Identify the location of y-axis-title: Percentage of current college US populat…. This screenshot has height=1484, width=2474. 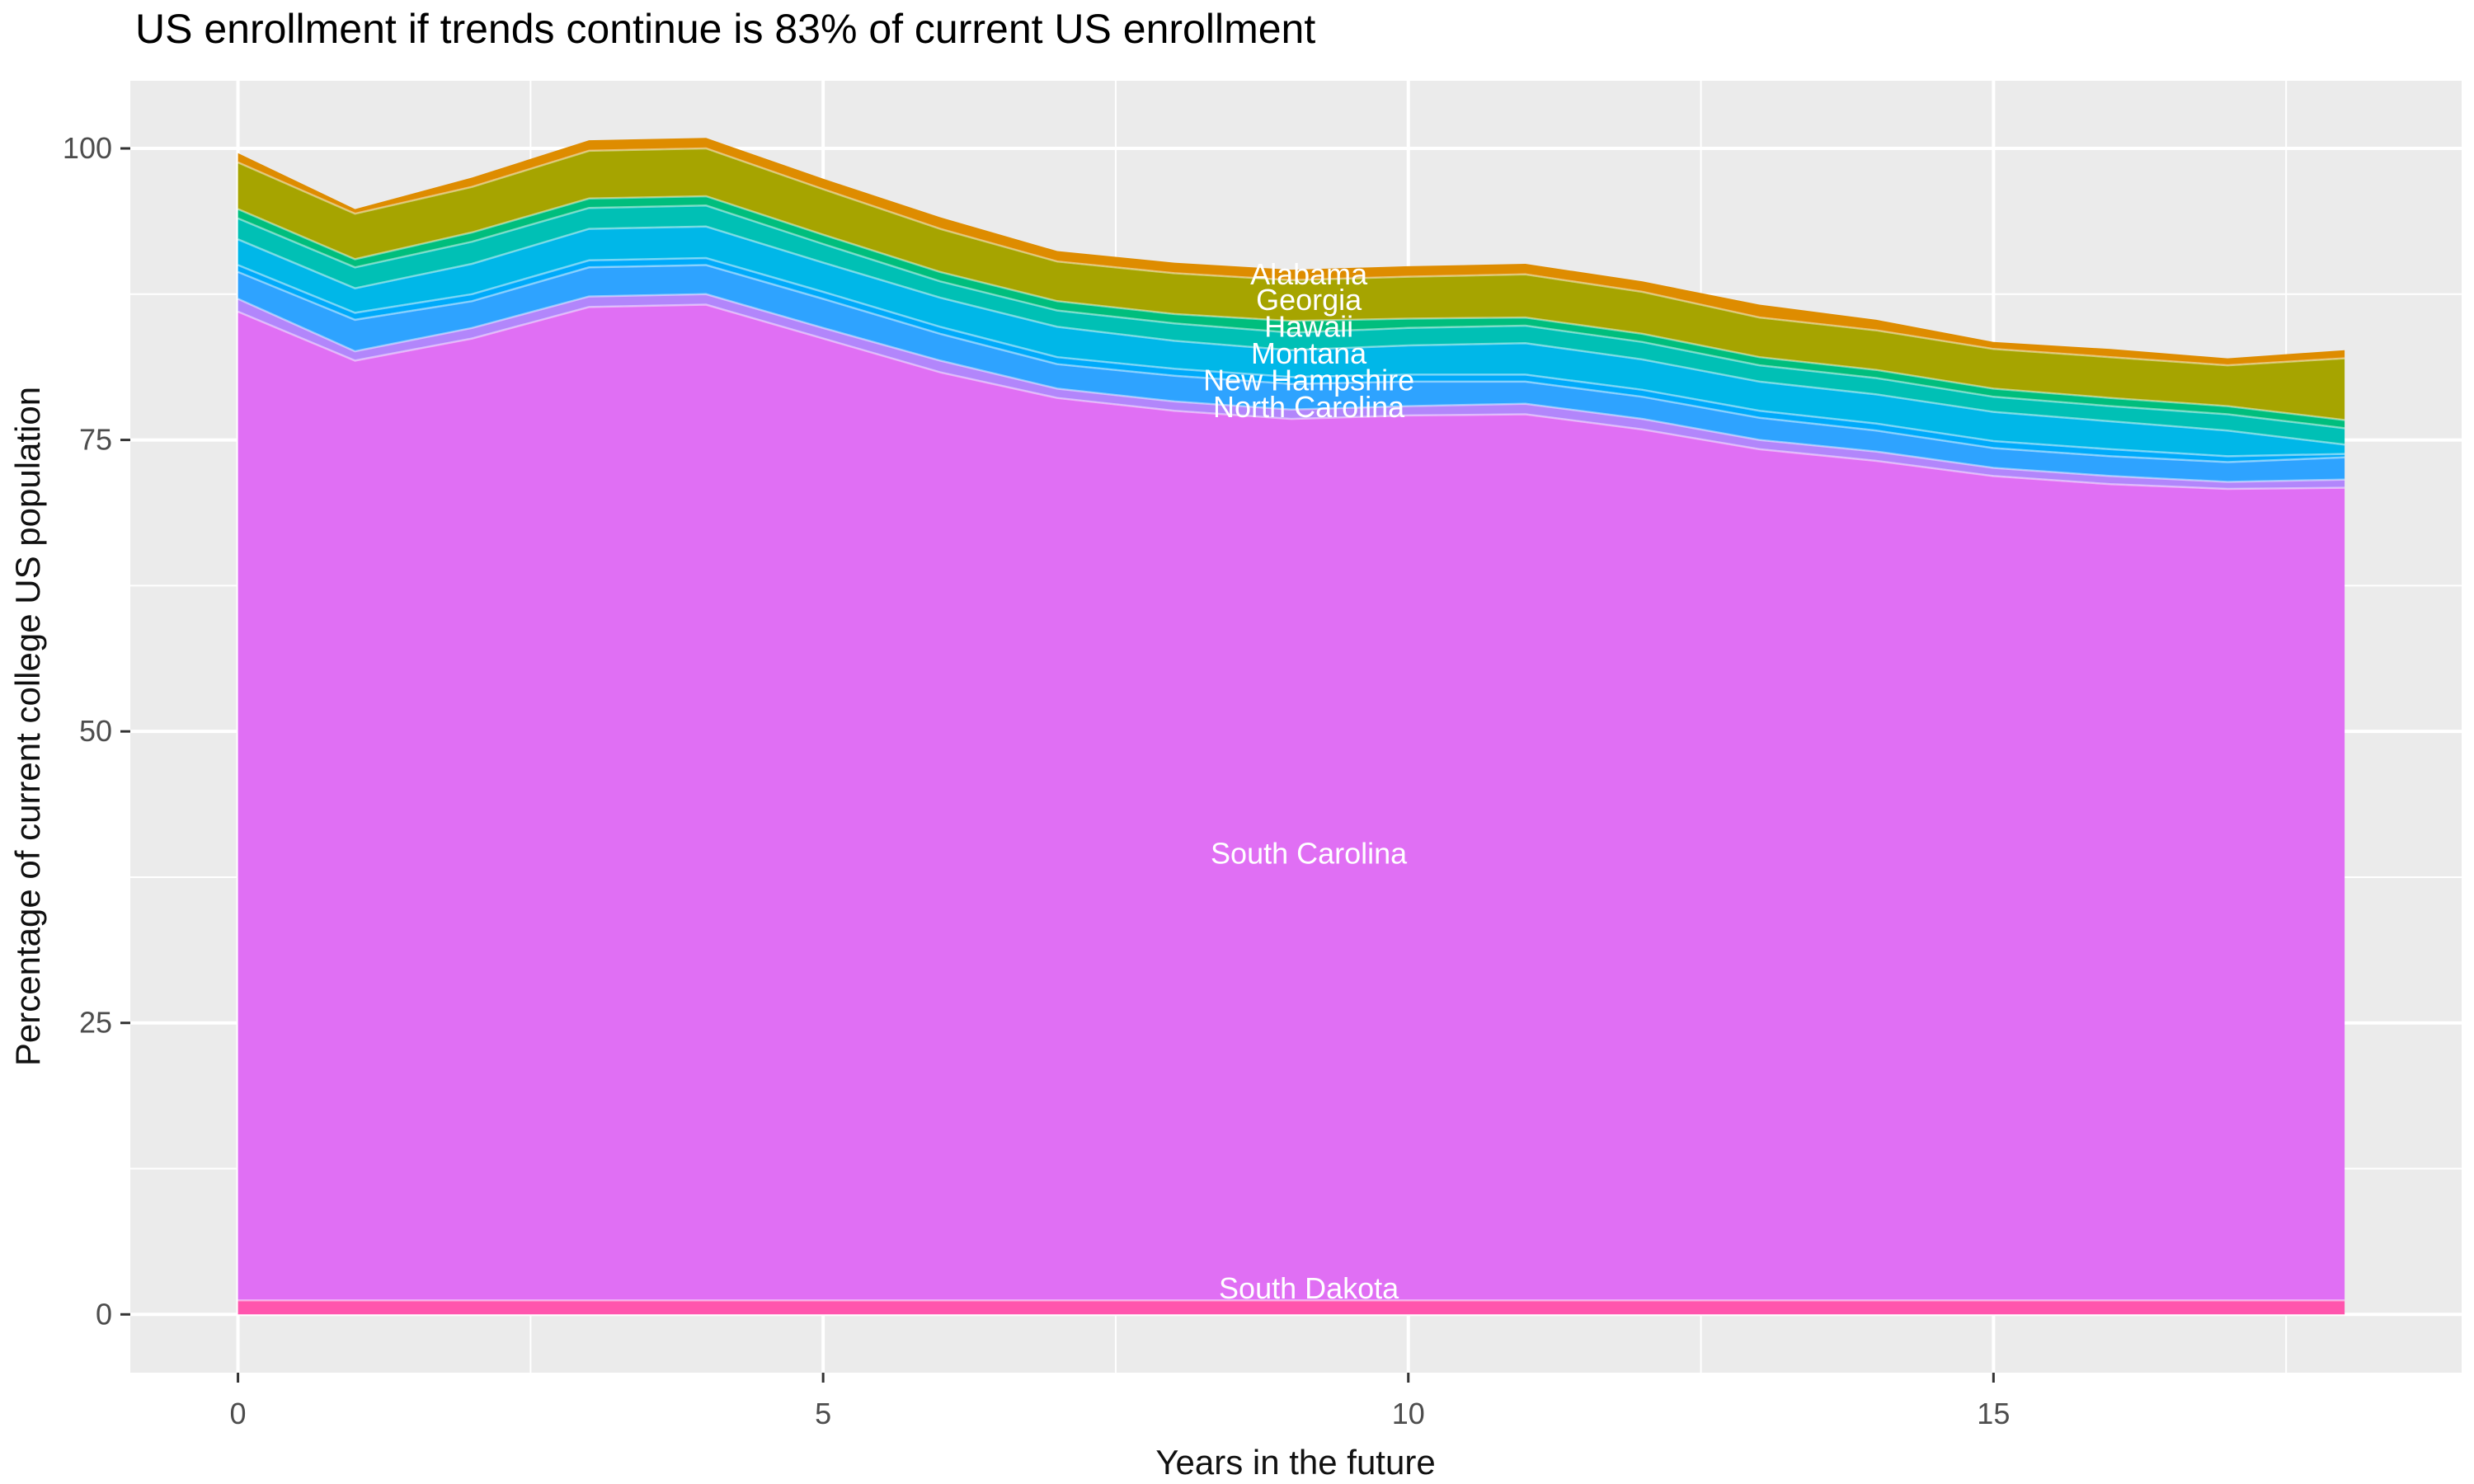
(27, 726).